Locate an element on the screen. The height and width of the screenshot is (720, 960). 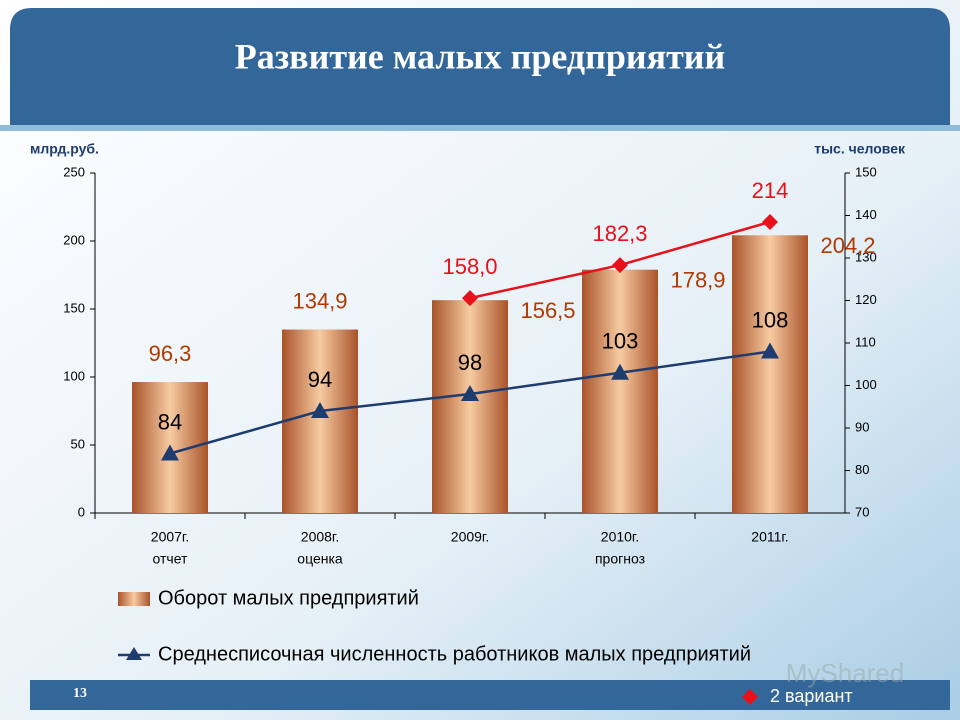
y-tick-label: 250 is located at coordinates (74, 171).